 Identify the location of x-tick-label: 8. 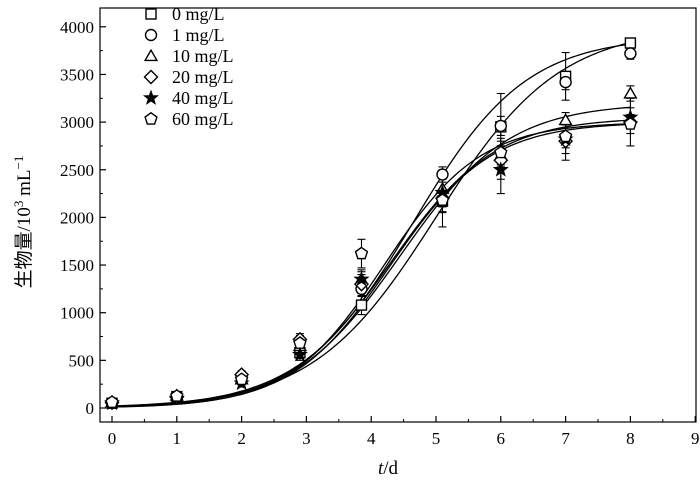
(630, 438).